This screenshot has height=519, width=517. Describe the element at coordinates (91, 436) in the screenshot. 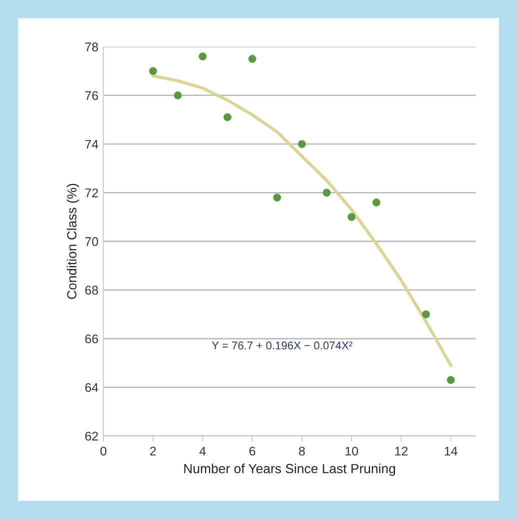

I see `y-tick-label: 62` at that location.